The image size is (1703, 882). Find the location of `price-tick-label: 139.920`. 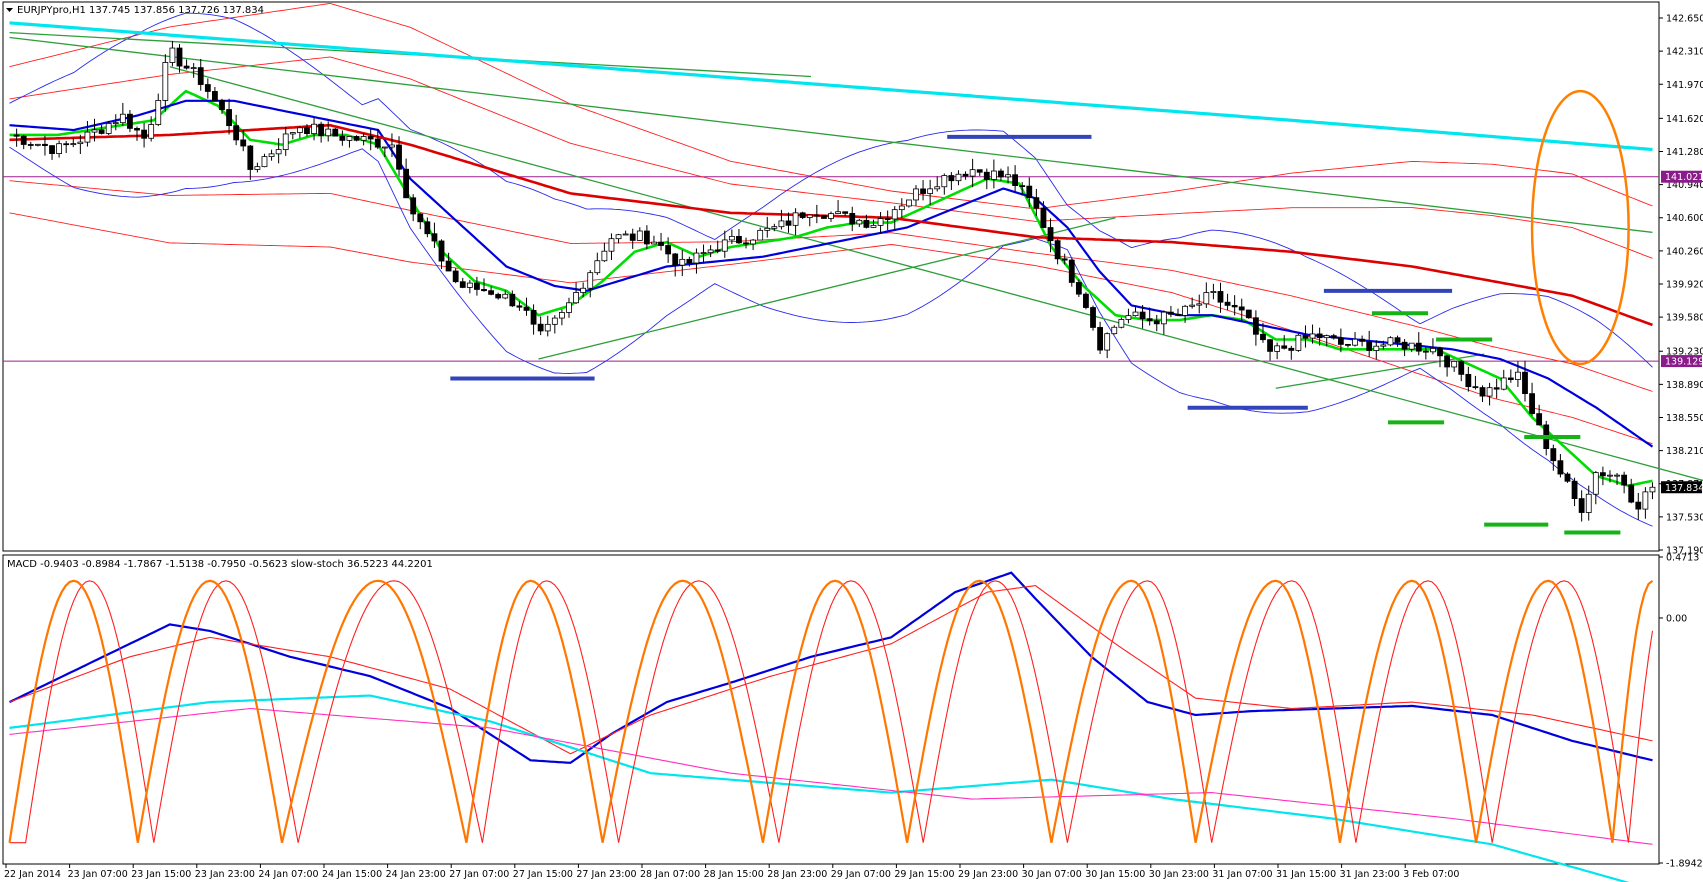

price-tick-label: 139.920 is located at coordinates (1684, 285).